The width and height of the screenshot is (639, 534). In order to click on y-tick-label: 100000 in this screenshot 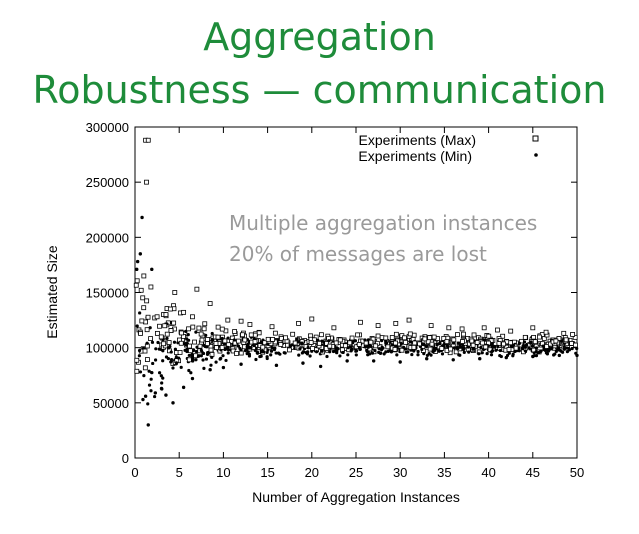, I will do `click(107, 348)`.